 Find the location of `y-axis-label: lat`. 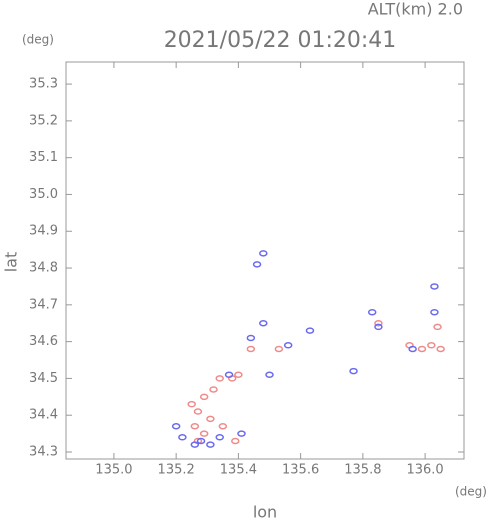

y-axis-label: lat is located at coordinates (11, 262).